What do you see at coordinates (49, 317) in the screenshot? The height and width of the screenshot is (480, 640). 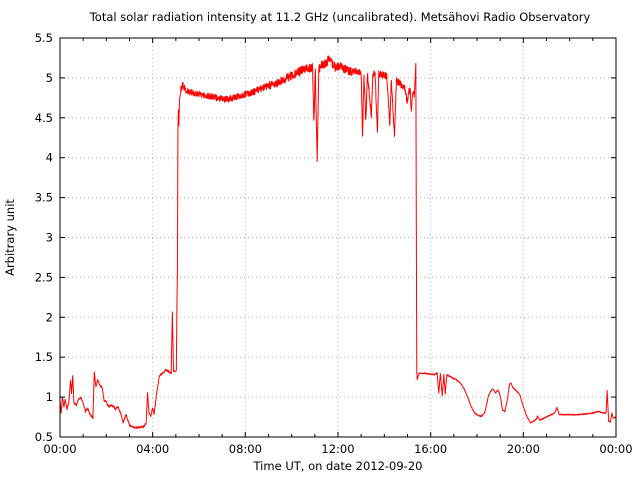 I see `y-tick-label: 2` at bounding box center [49, 317].